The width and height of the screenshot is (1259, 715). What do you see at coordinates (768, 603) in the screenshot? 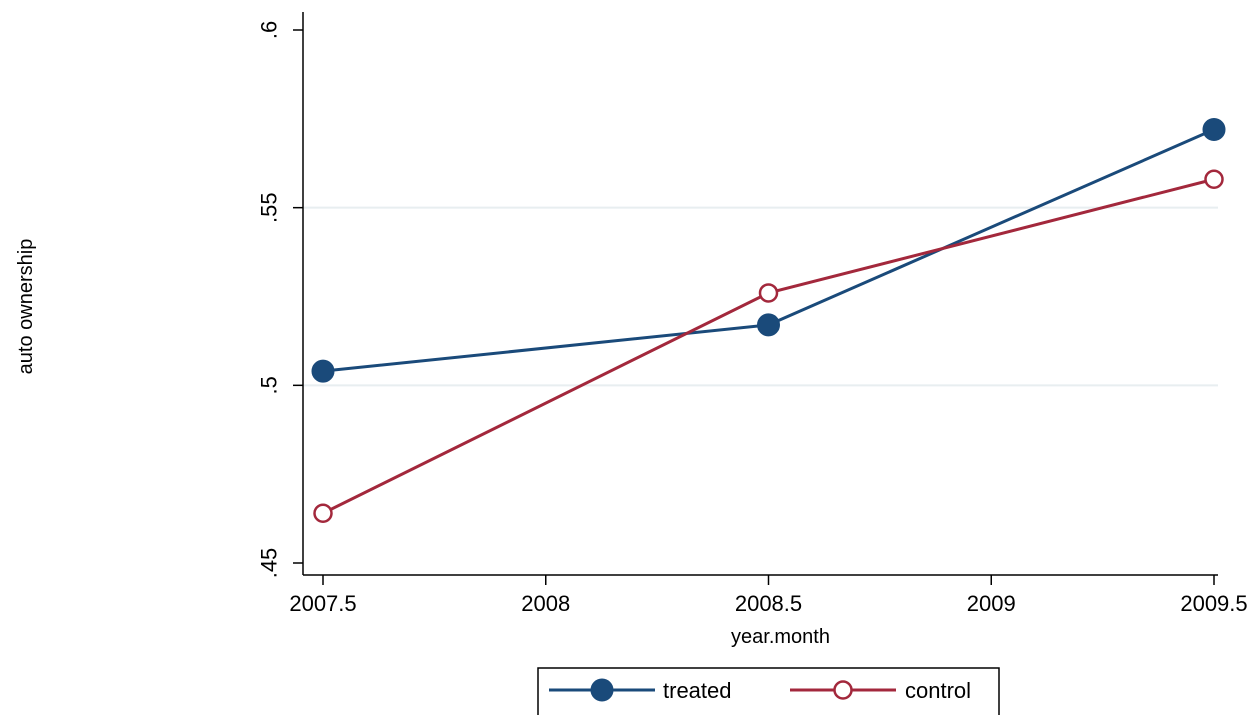
I see `x-tick-label: 2008.5` at bounding box center [768, 603].